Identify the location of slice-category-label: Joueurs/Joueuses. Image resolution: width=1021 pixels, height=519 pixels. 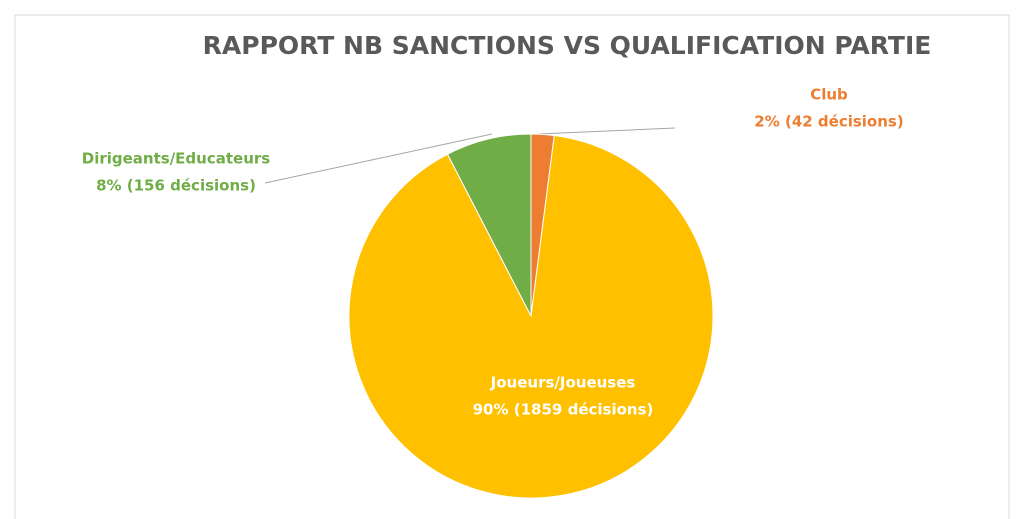
(563, 383).